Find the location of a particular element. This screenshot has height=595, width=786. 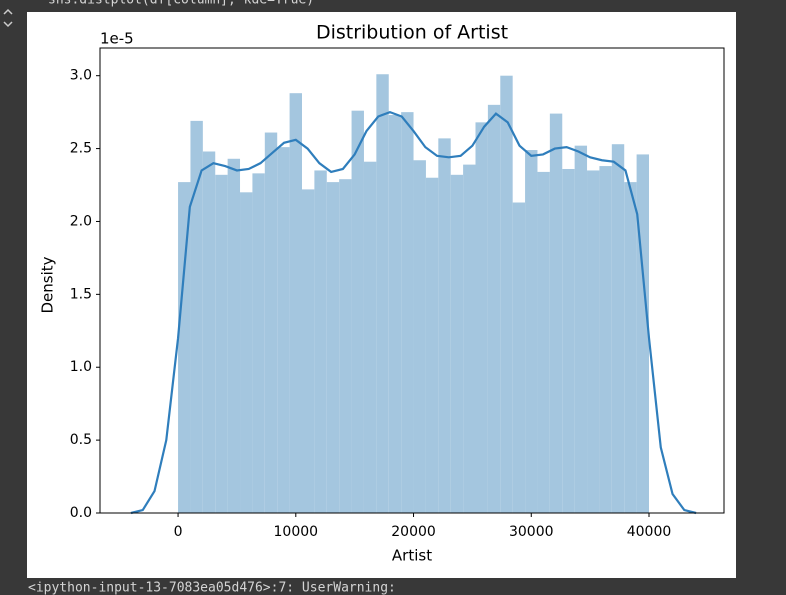

y-tick-label: 3.0 is located at coordinates (81, 76).